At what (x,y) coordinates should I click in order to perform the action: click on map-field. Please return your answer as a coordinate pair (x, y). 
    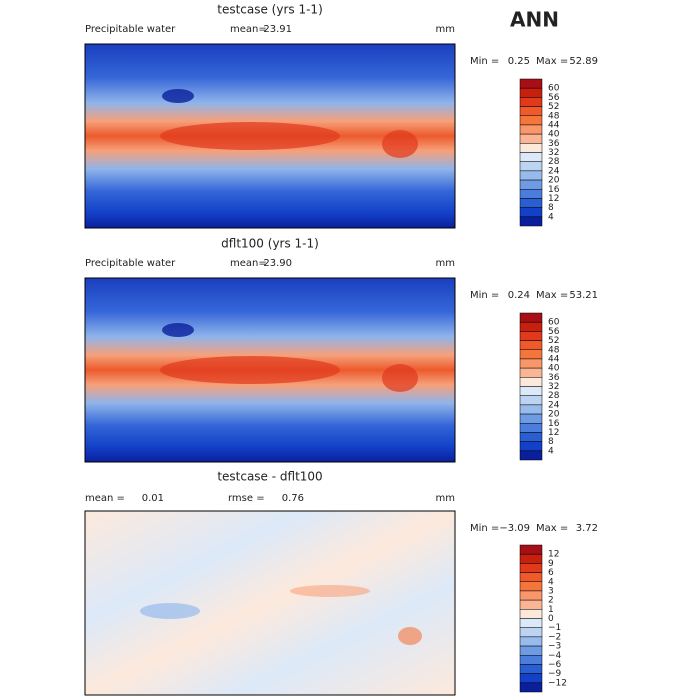
    Looking at the image, I should click on (270, 603).